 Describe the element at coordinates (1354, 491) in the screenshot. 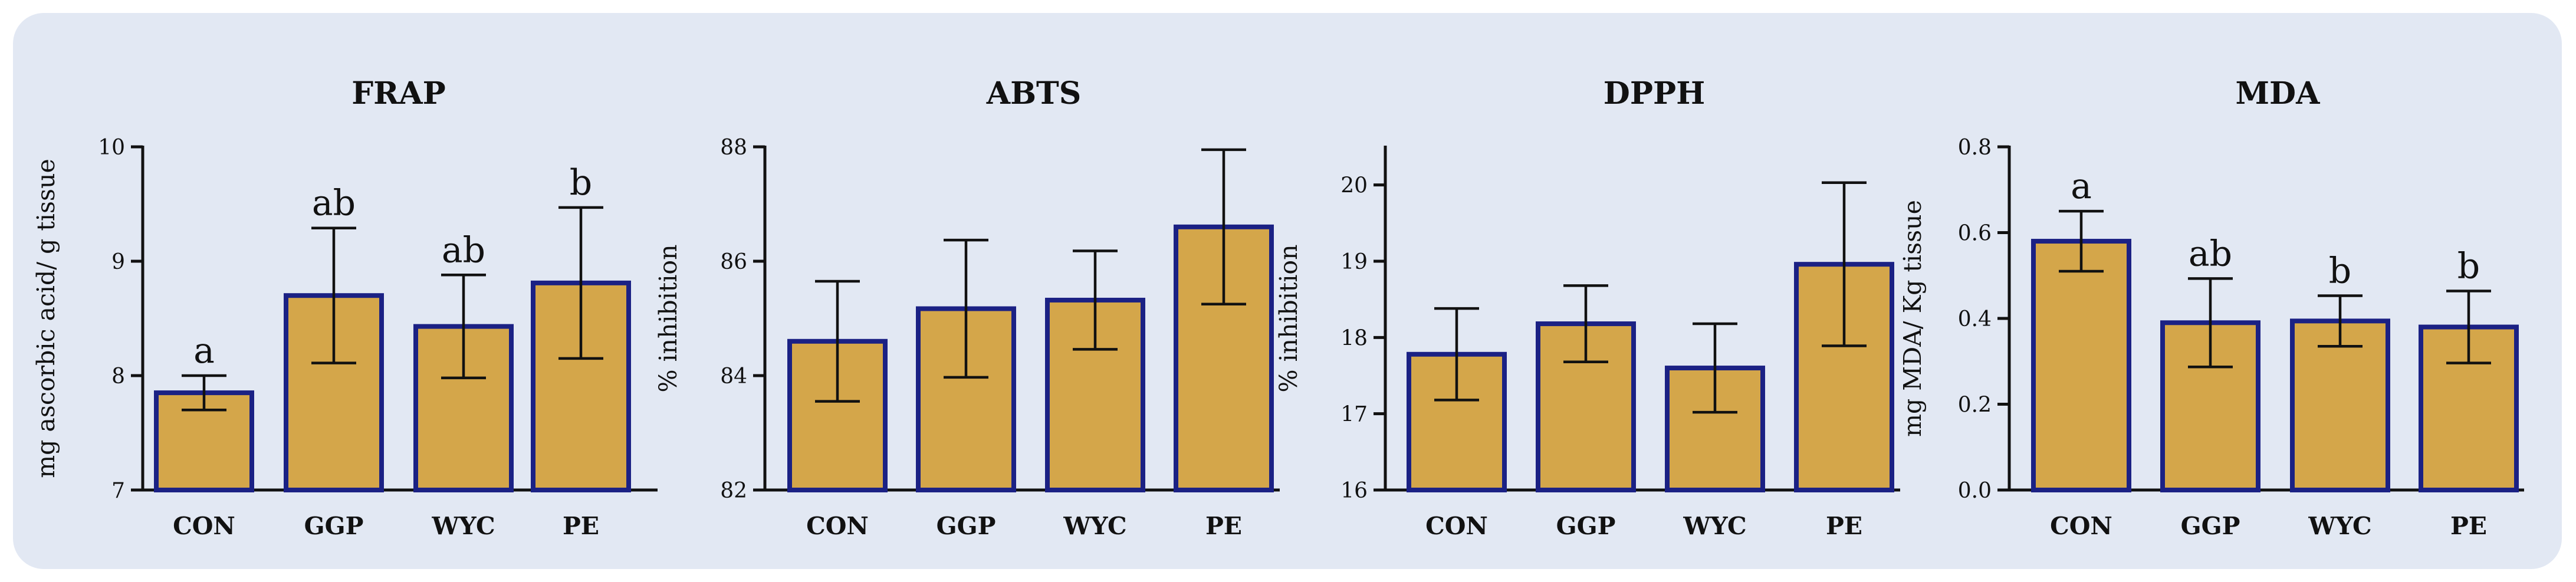

I see `y-tick-label: 16` at that location.